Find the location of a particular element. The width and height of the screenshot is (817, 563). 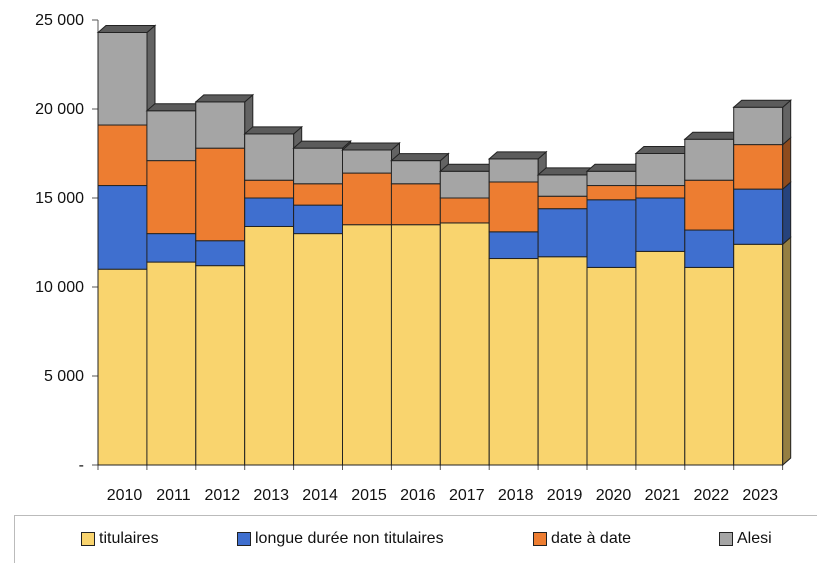

bar-2017-Alesi is located at coordinates (464, 184).